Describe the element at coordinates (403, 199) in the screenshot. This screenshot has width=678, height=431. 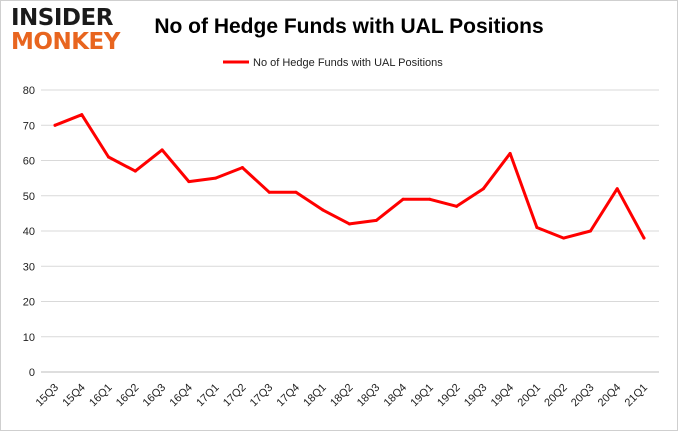
I see `data-point-18Q4` at that location.